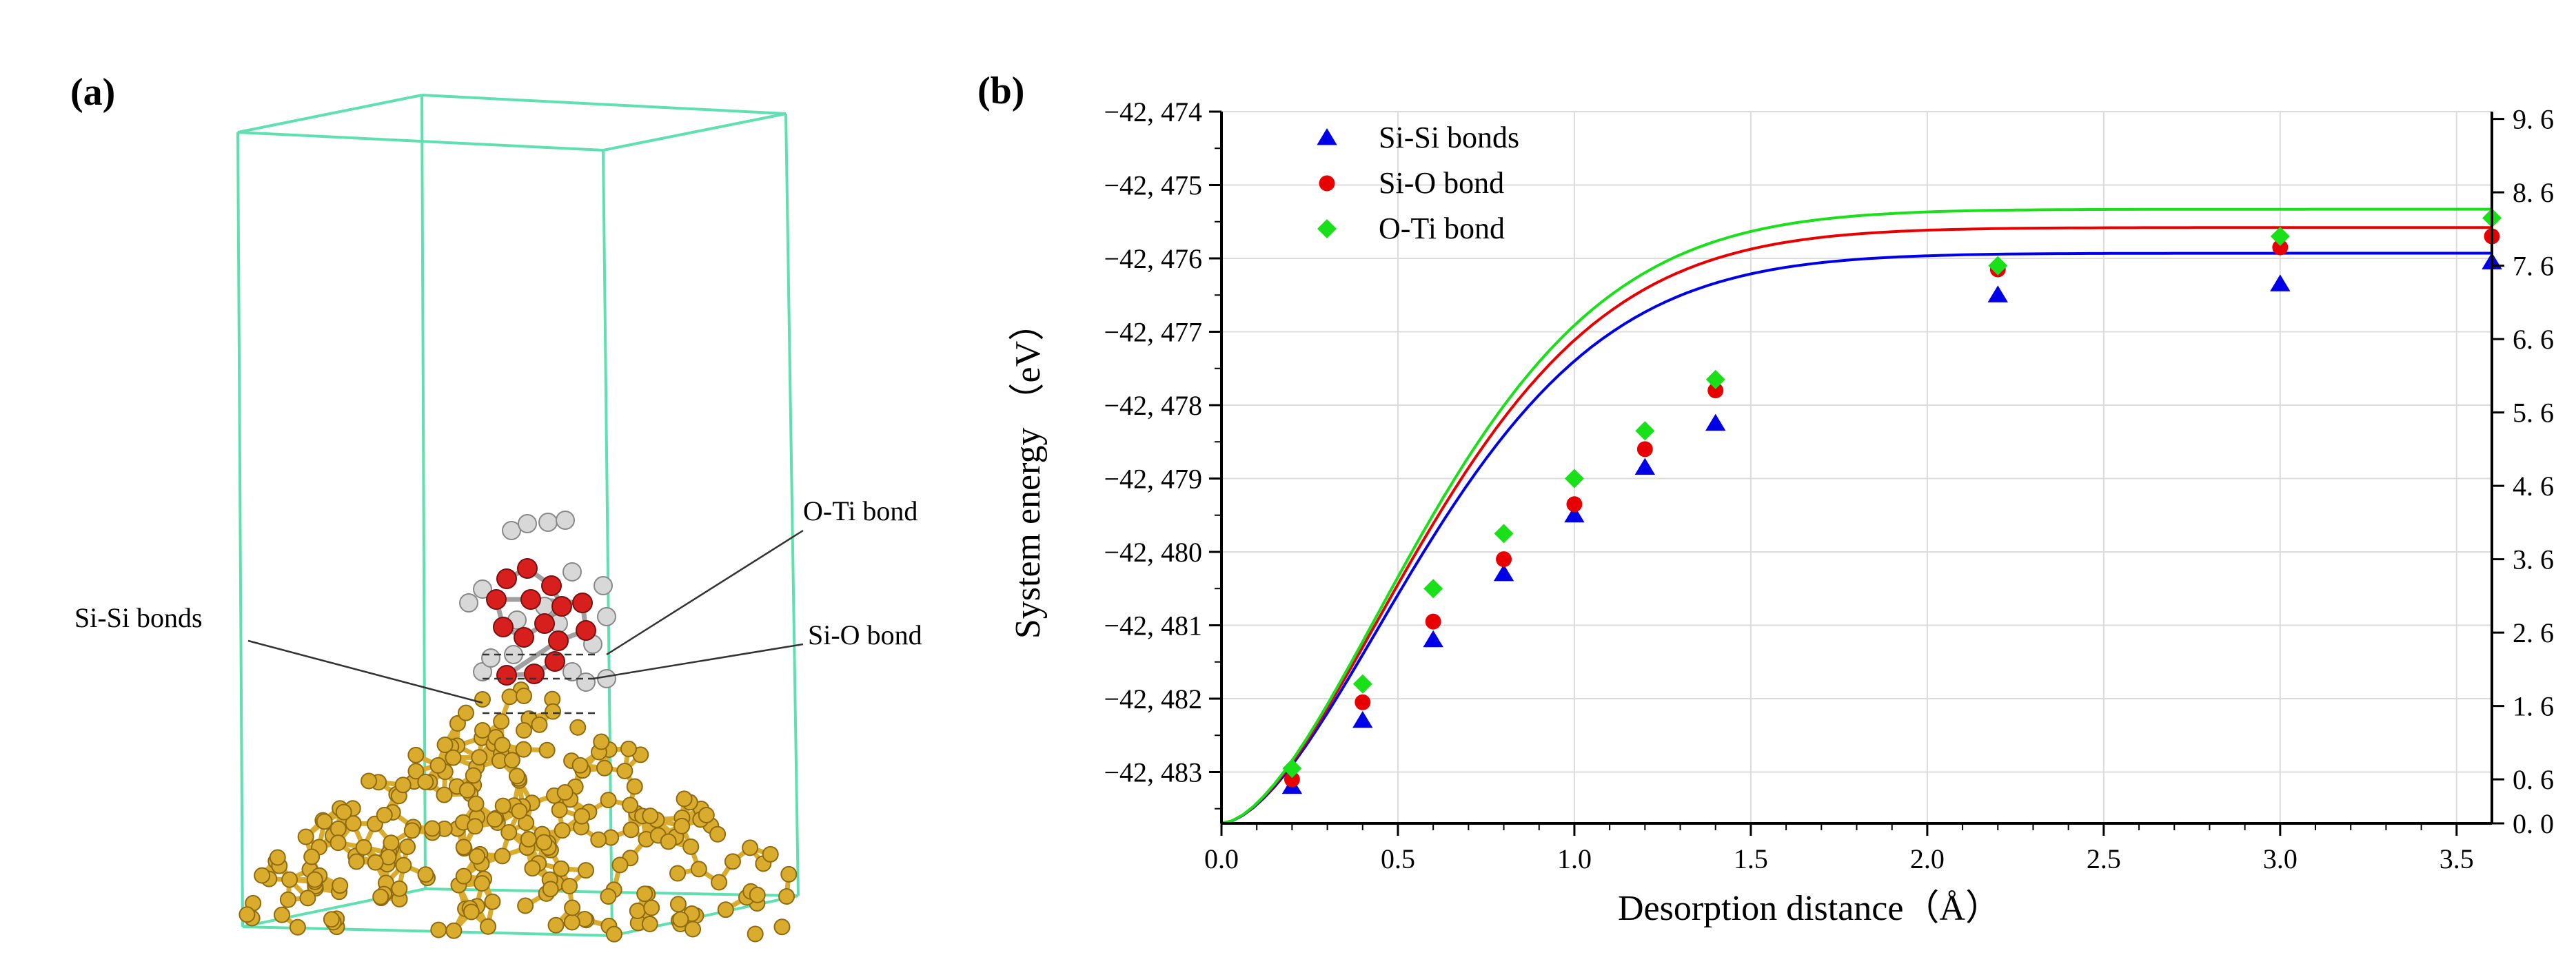  Describe the element at coordinates (2533, 486) in the screenshot. I see `y2-tick-label: 4. 6` at that location.